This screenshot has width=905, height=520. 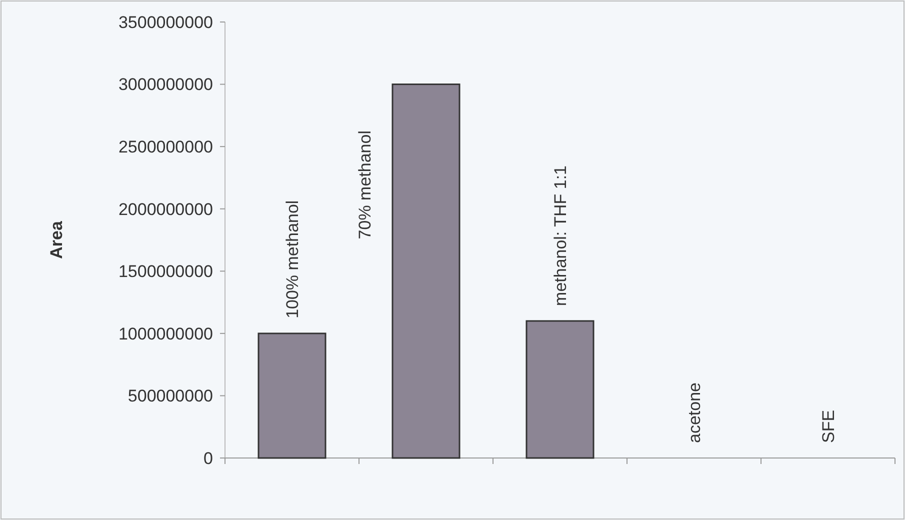 What do you see at coordinates (694, 412) in the screenshot?
I see `x-tick-label: acetone` at bounding box center [694, 412].